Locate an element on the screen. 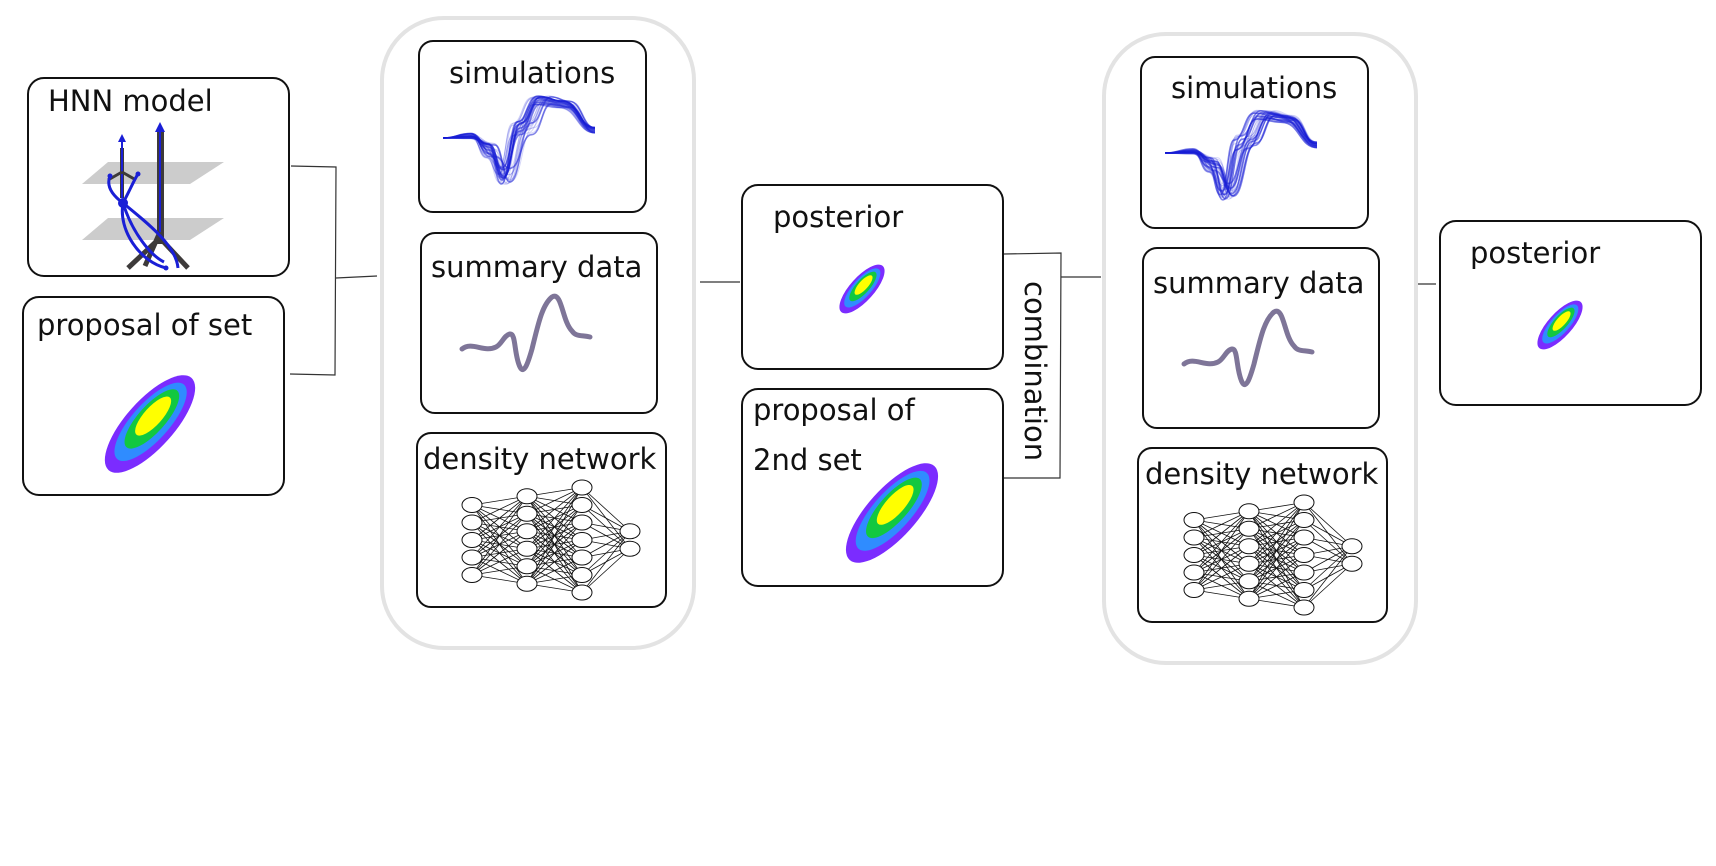 This screenshot has width=1716, height=866. proposal-2nd-title-line2: 2nd set is located at coordinates (807, 460).